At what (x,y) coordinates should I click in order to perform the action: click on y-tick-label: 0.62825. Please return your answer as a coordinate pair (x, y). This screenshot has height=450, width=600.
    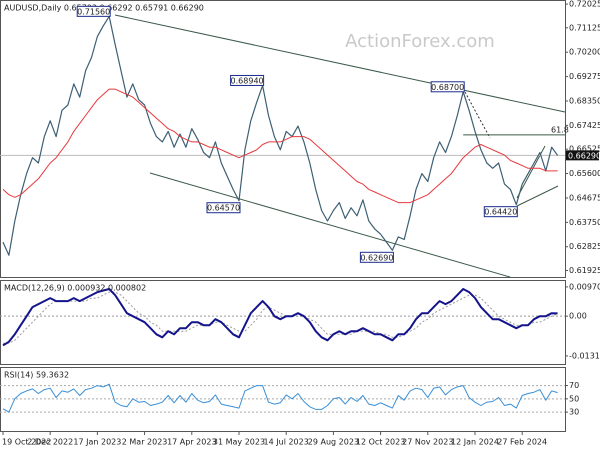
    Looking at the image, I should click on (584, 246).